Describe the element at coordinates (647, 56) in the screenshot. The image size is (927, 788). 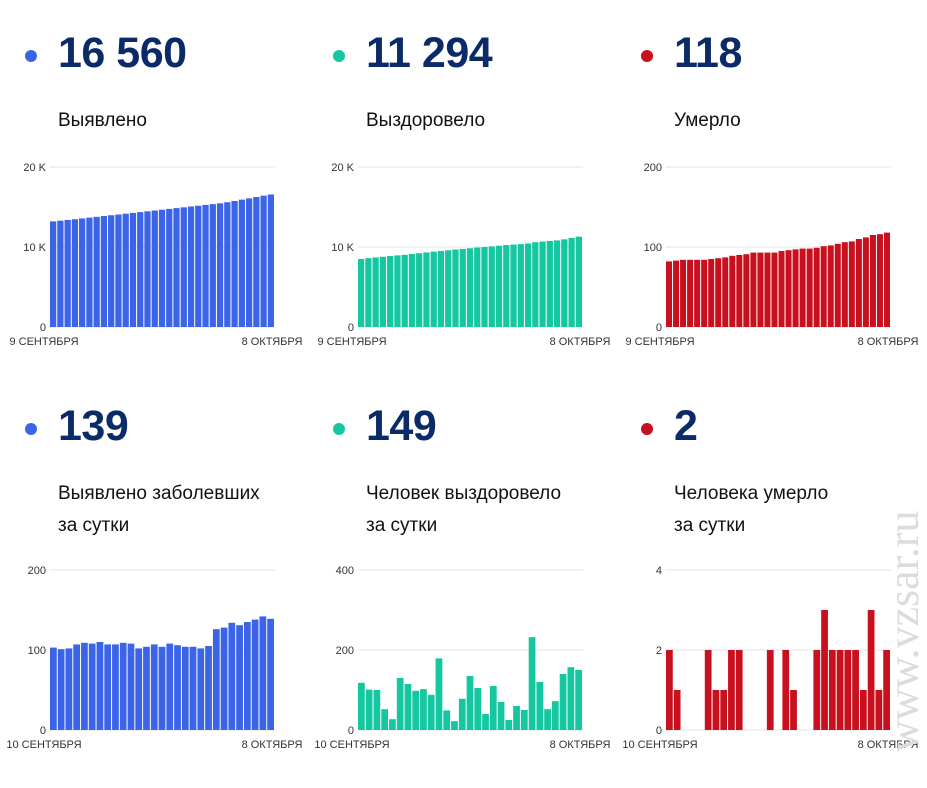
I see `bullet-dot` at that location.